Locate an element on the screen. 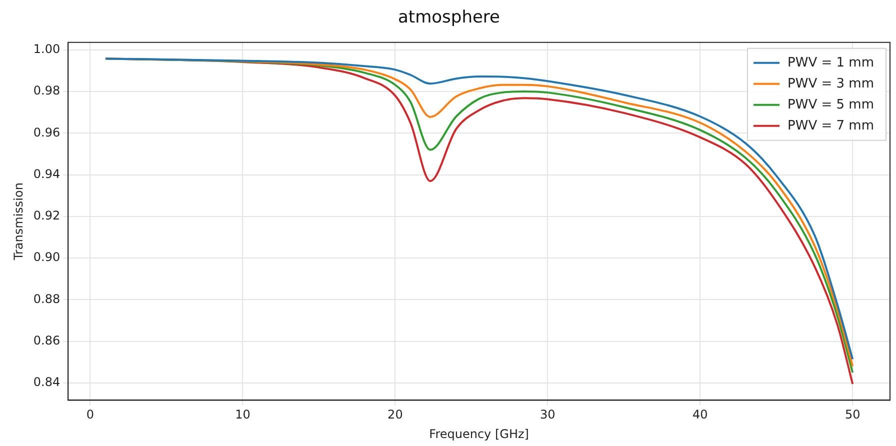 The height and width of the screenshot is (446, 896). y-tick-label: 0.84 is located at coordinates (46, 382).